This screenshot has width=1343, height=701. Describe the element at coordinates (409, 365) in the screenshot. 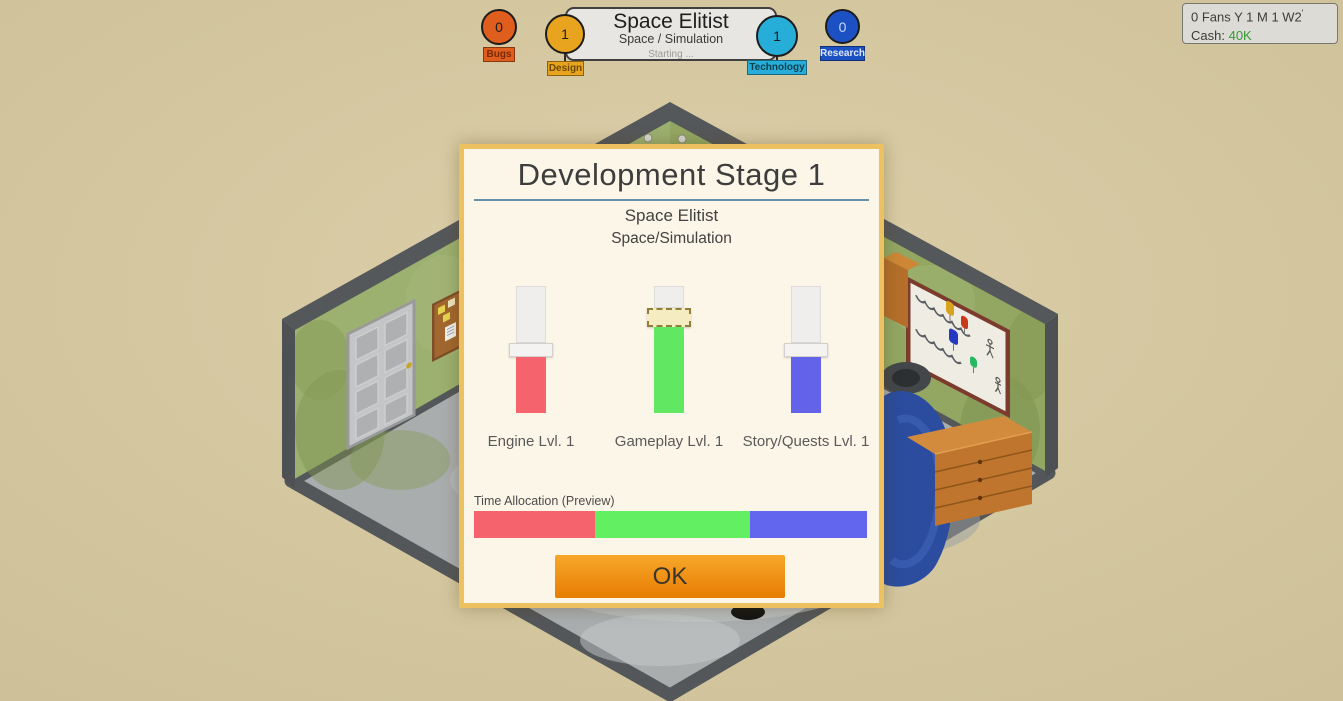

I see `door-knob` at that location.